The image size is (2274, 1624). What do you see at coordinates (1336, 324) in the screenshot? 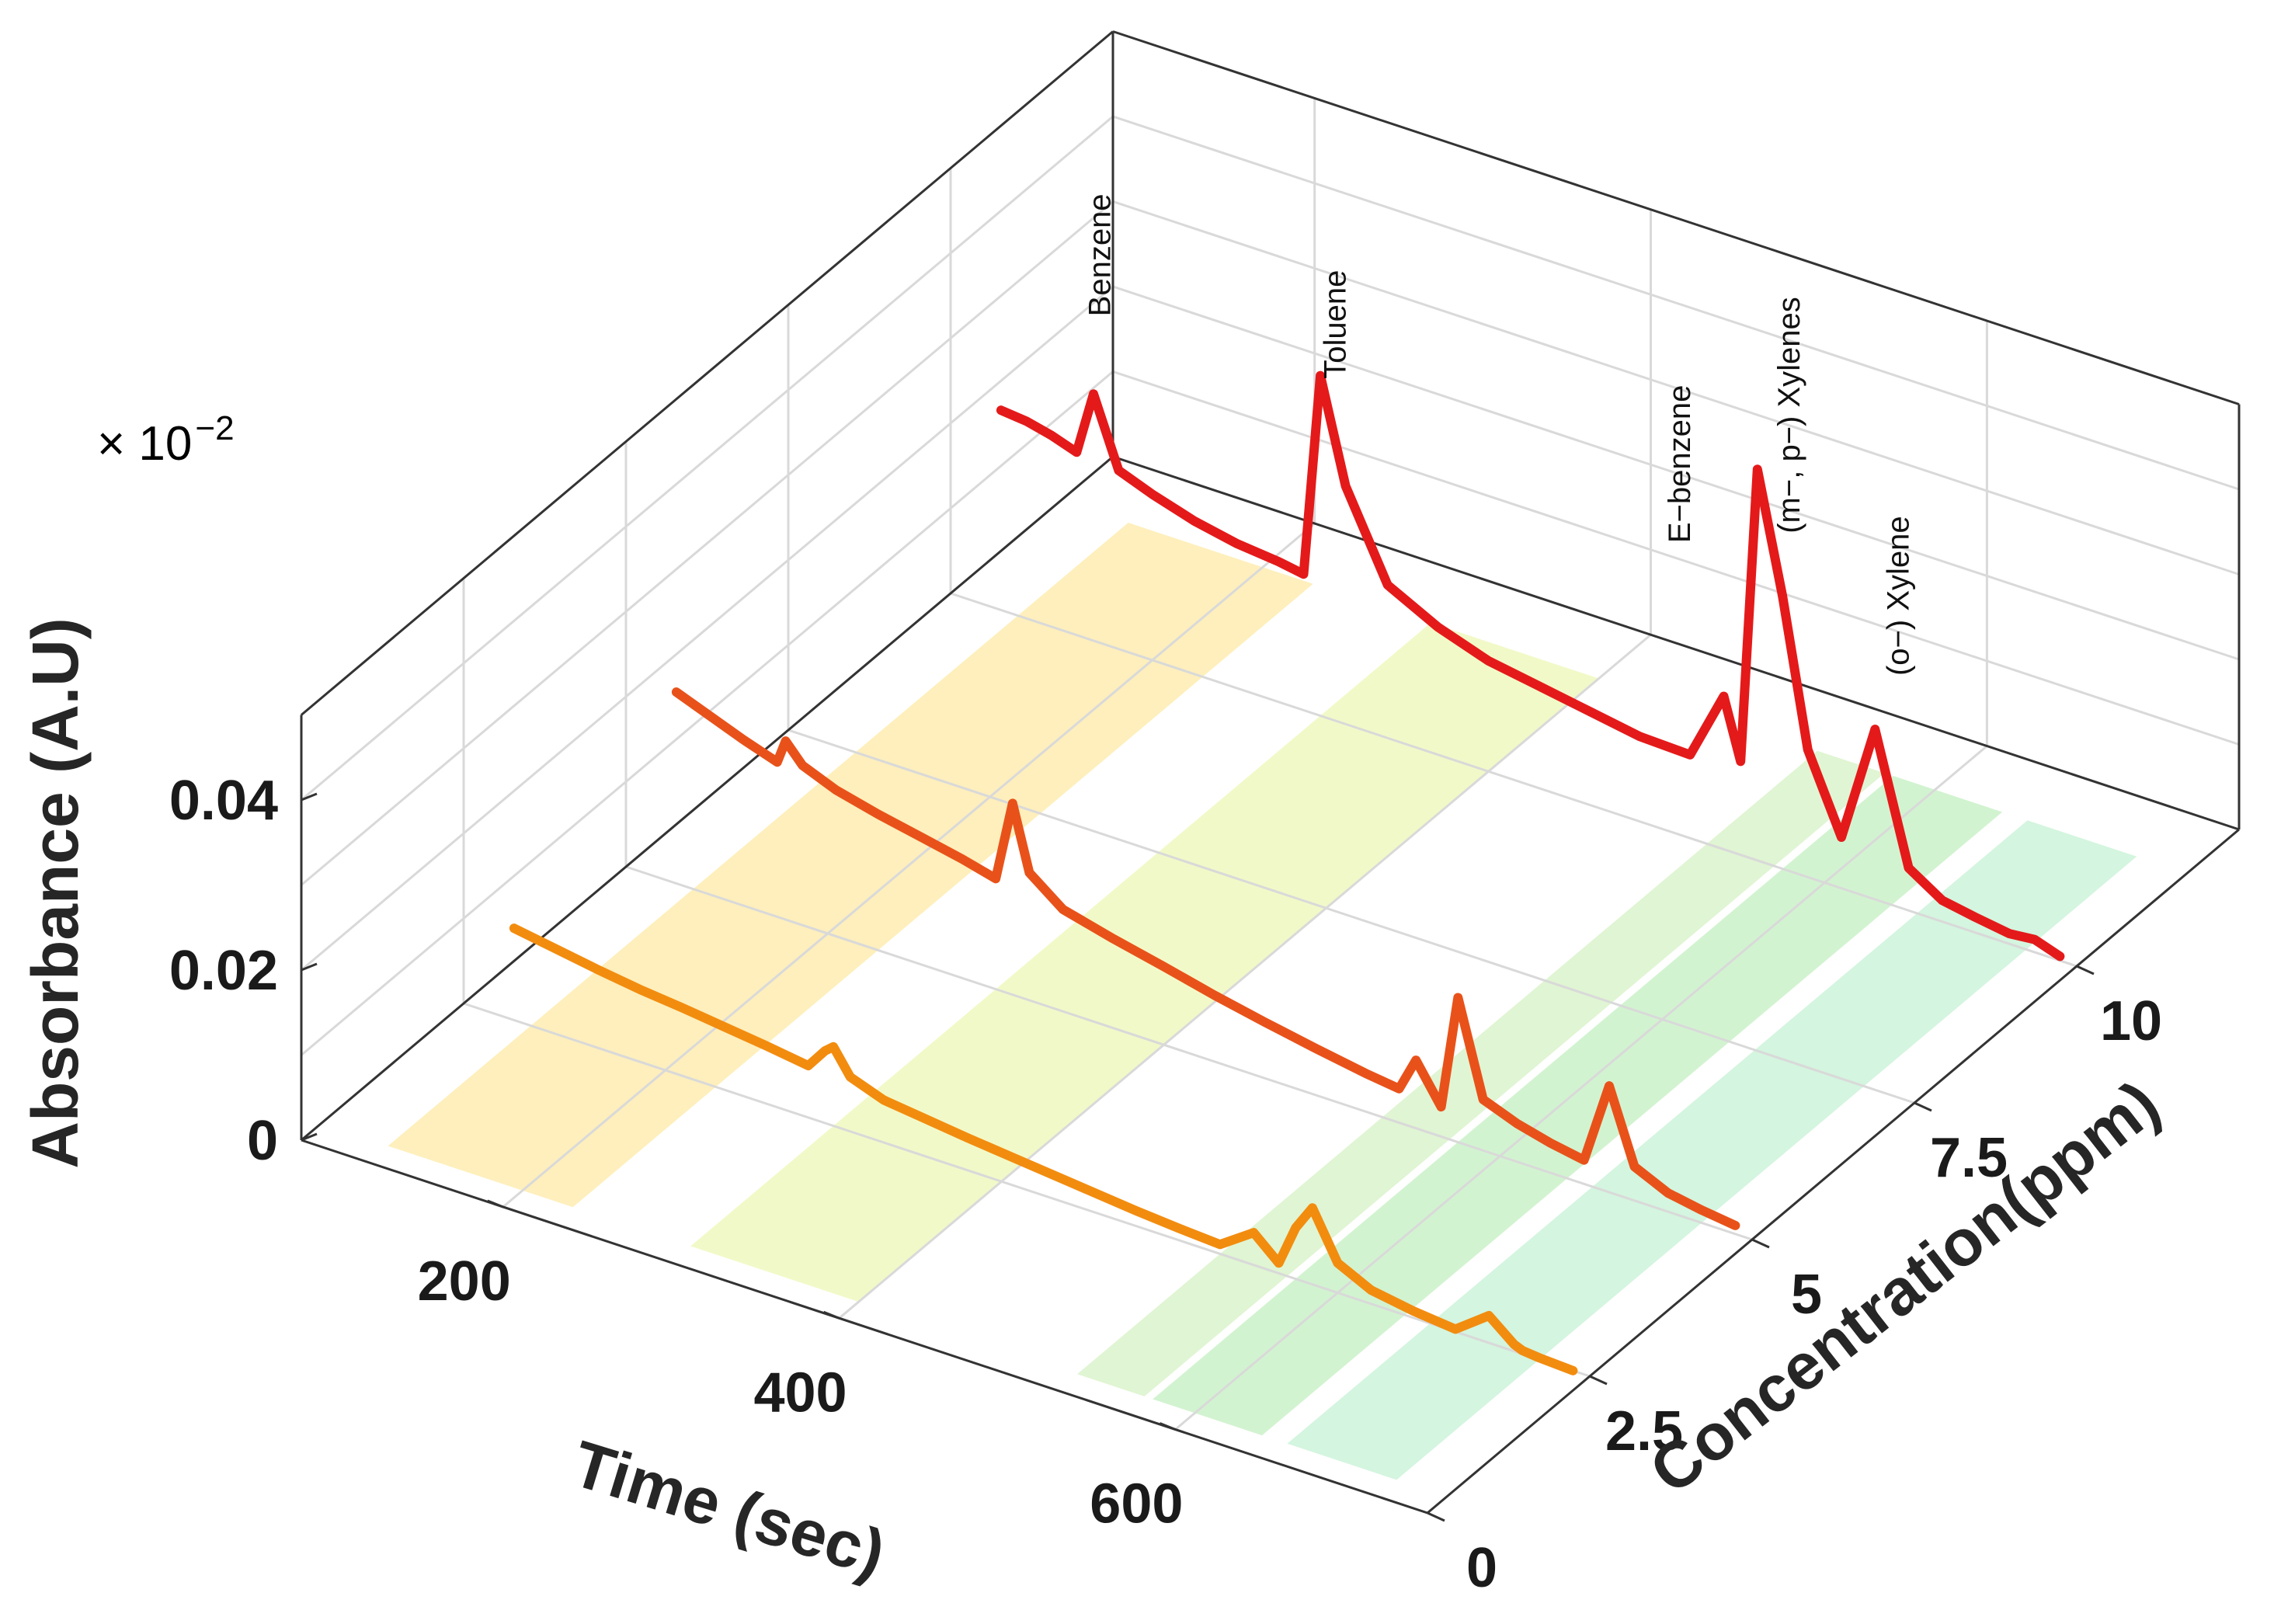
I see `peak-label-1: Toluene` at bounding box center [1336, 324].